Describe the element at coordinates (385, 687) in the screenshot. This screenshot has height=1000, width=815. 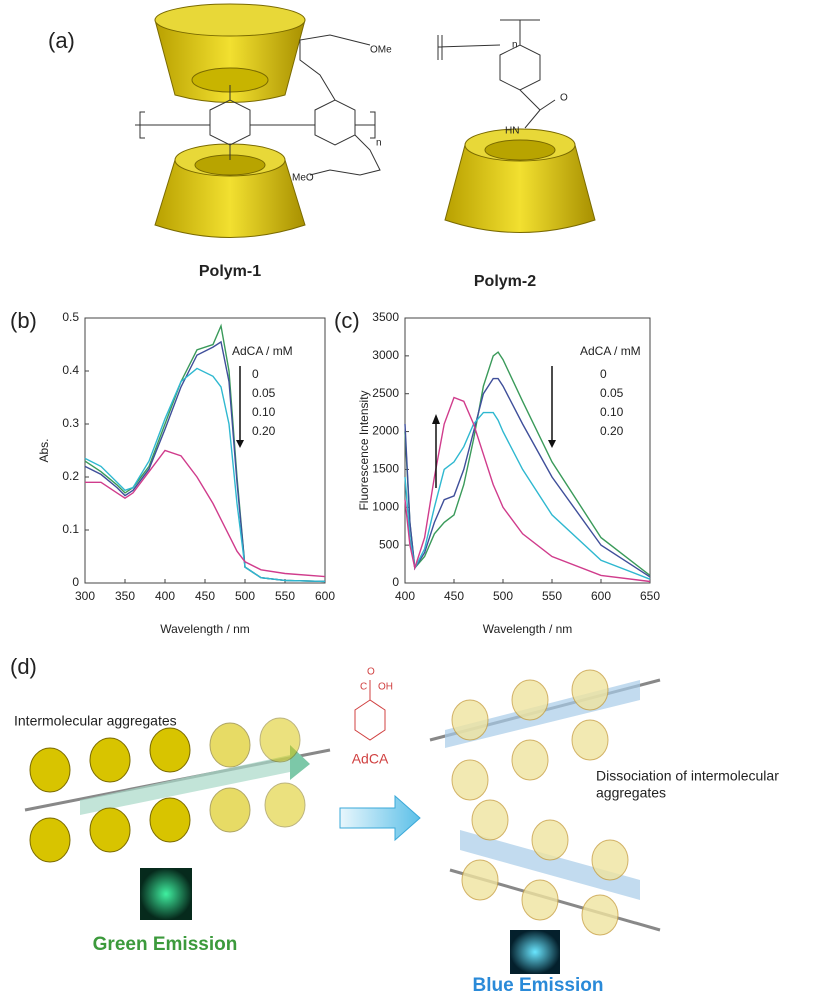
I see `chem-label: OH` at that location.